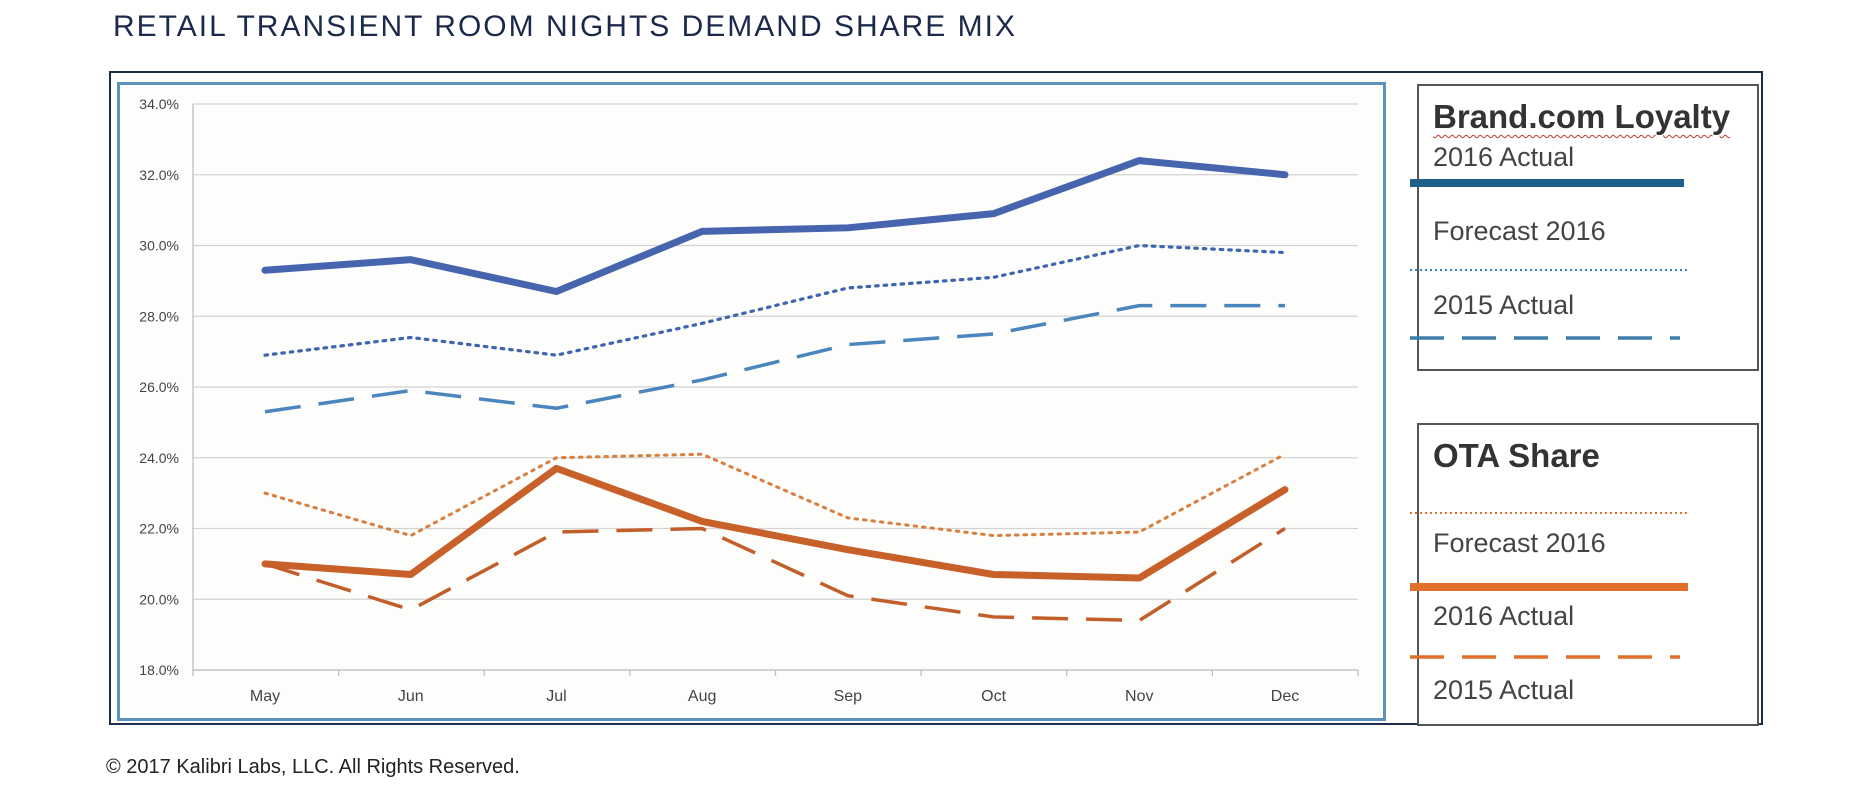 This screenshot has width=1869, height=806. What do you see at coordinates (1504, 305) in the screenshot?
I see `legend-brand-item-2015-actual: 2015 Actual` at bounding box center [1504, 305].